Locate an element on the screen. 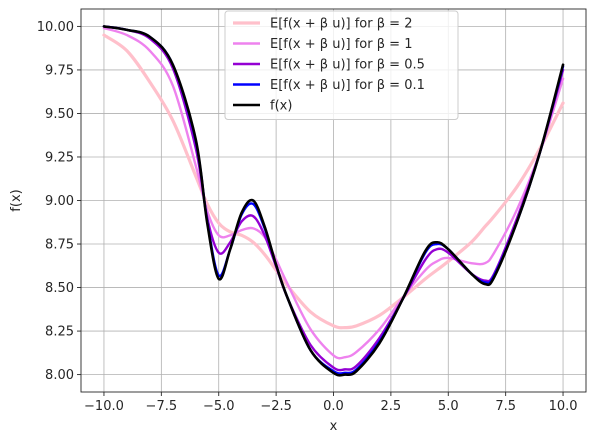 This screenshot has height=436, width=593. legend-entry-label: E[f(x + β u)] for β = 2 is located at coordinates (341, 24).